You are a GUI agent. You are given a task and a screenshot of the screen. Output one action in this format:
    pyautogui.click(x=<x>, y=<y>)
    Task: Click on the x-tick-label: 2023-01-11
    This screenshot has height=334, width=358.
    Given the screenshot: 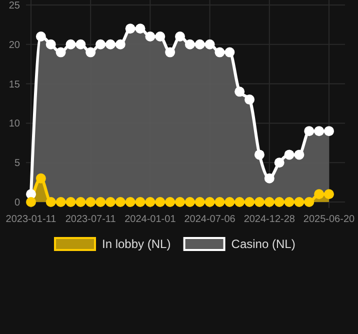 What is the action you would take?
    pyautogui.click(x=31, y=219)
    